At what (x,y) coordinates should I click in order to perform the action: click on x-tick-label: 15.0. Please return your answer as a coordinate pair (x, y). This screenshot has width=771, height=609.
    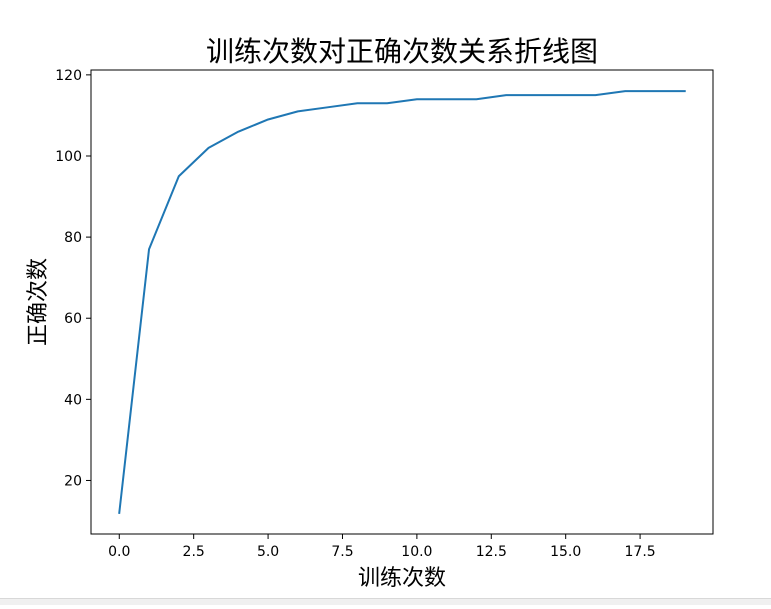
    Looking at the image, I should click on (565, 552).